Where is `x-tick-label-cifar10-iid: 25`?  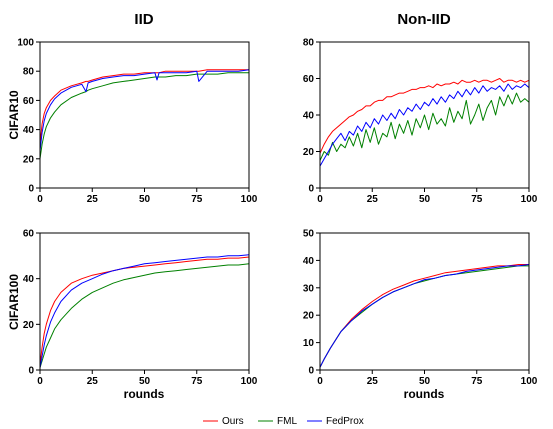
x-tick-label-cifar10-iid: 25 is located at coordinates (93, 199).